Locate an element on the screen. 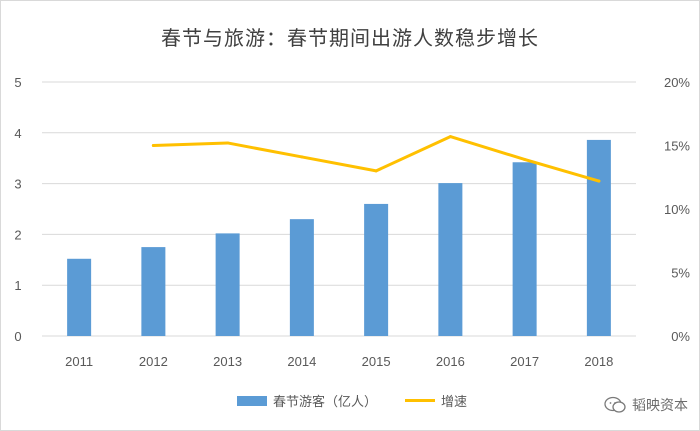 This screenshot has width=700, height=431. y-left-tick-label: 4 is located at coordinates (17, 133).